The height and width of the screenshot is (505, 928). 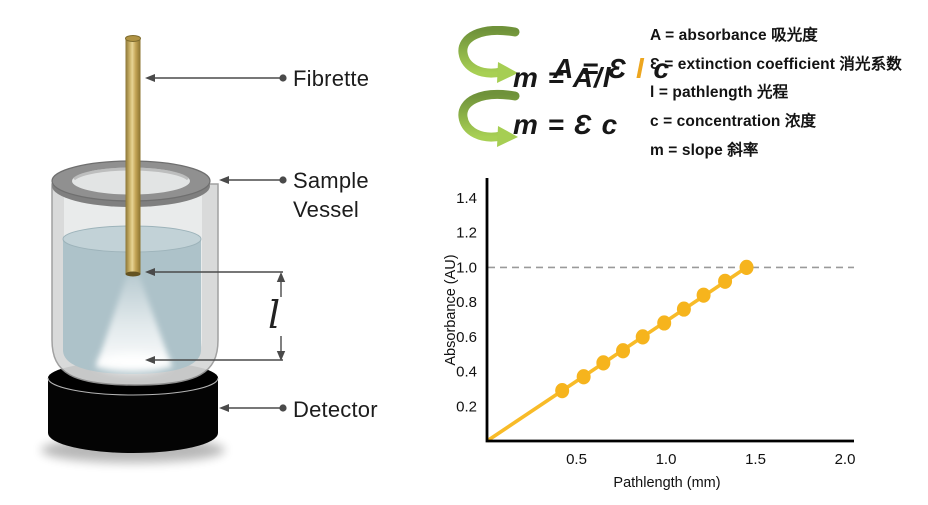 What do you see at coordinates (466, 406) in the screenshot?
I see `y-tick-label: 0.2` at bounding box center [466, 406].